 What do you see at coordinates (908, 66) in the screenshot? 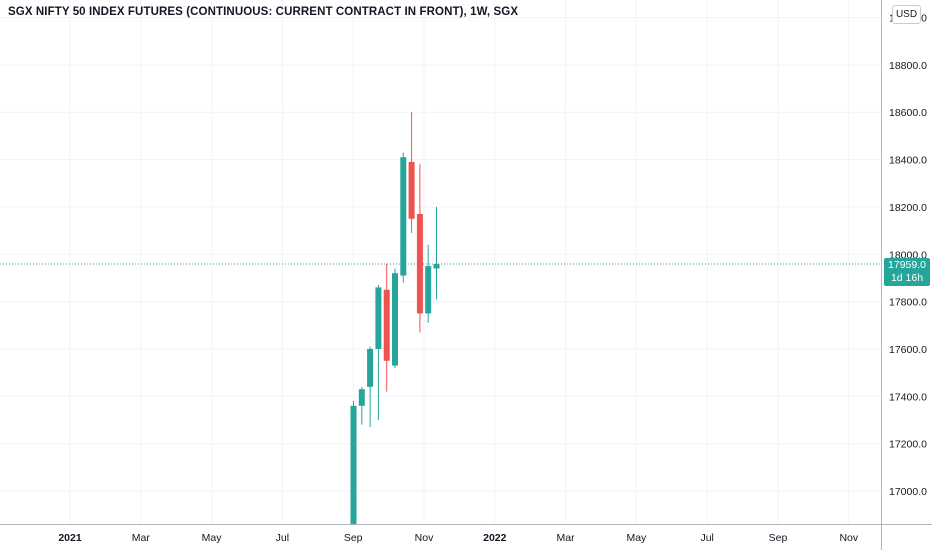
I see `y-tick-label: 18800.0` at bounding box center [908, 66].